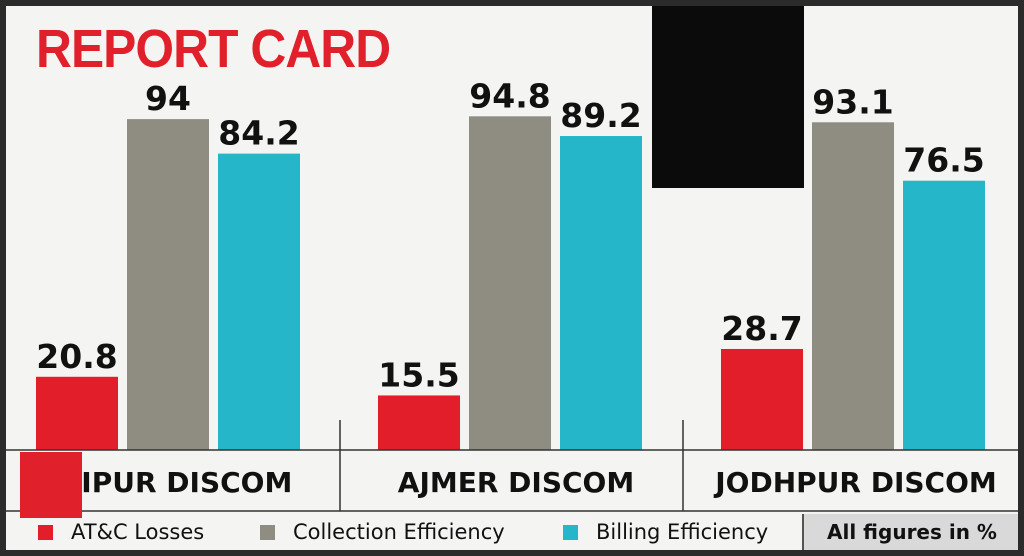  What do you see at coordinates (509, 95) in the screenshot?
I see `value-label-ajmer-discom-collection-efficiency: 94.8` at bounding box center [509, 95].